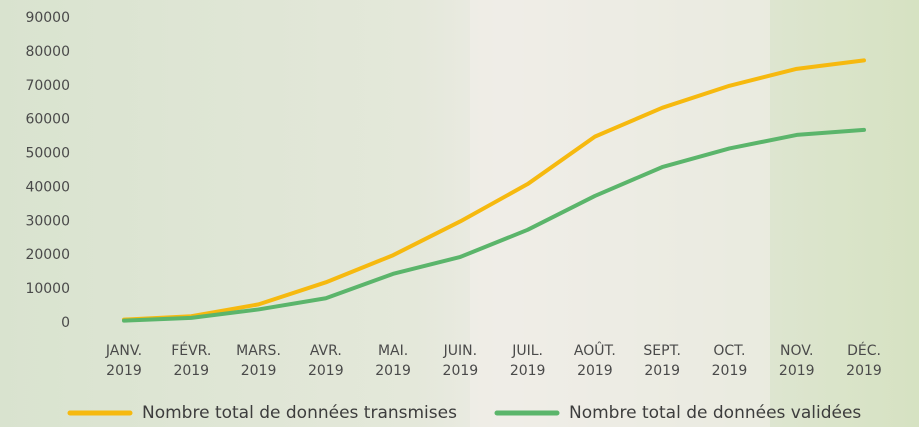 The width and height of the screenshot is (919, 427). I want to click on legend-label: Nombre total de données validées, so click(715, 413).